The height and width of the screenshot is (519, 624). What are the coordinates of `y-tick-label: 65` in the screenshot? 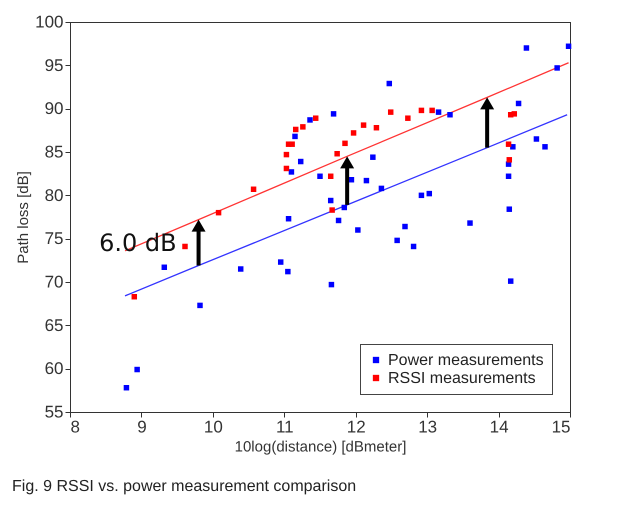 It's located at (54, 325).